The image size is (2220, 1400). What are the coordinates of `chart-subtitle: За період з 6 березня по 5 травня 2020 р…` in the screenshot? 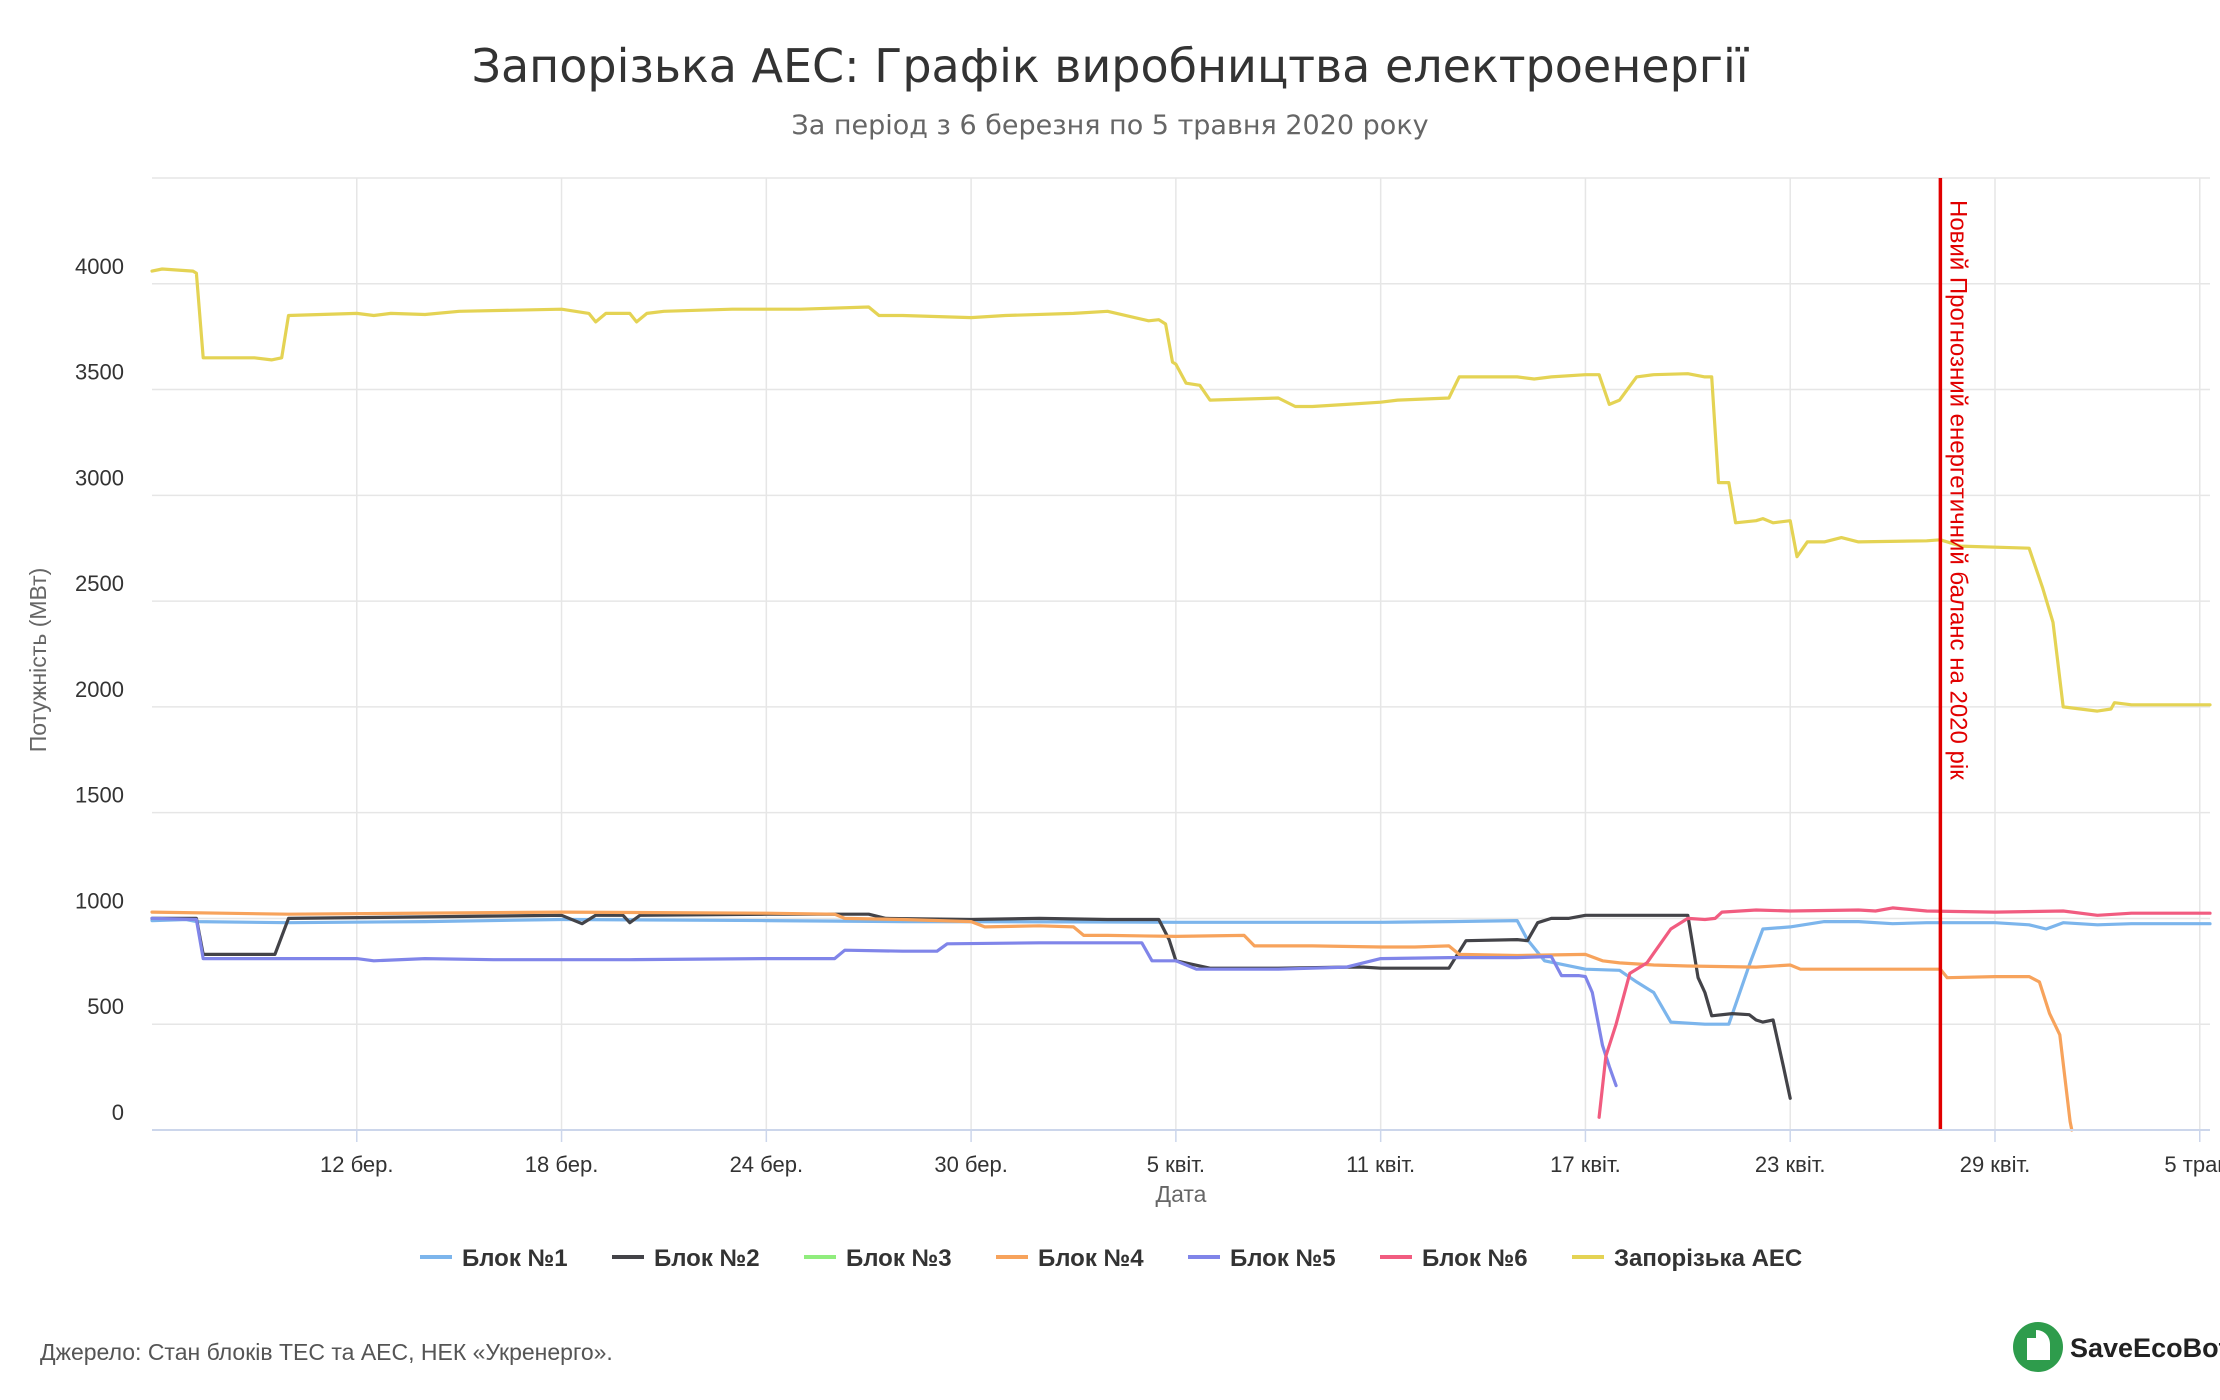 It's located at (1109, 125).